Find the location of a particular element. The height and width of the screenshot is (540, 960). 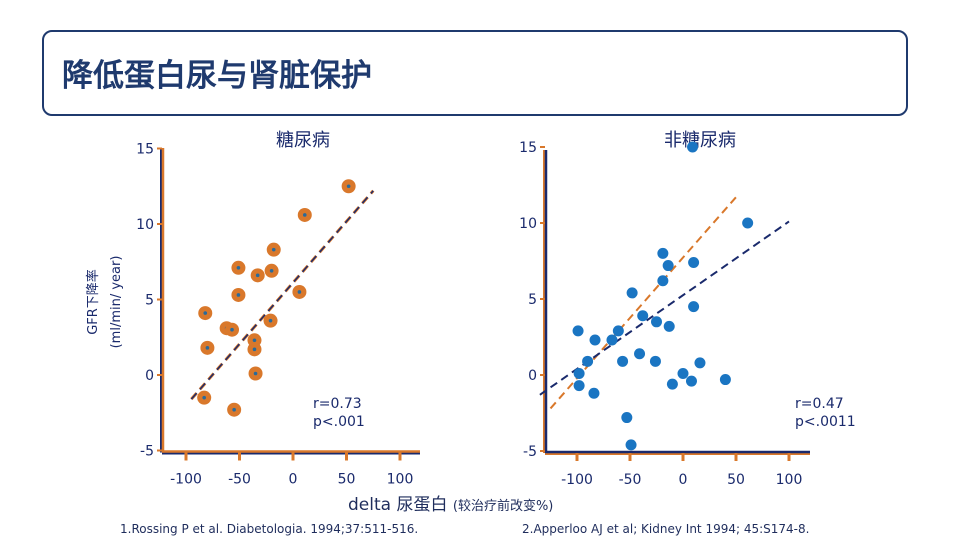

x-axis-label: delta 尿蛋白 (较治疗前改变%) is located at coordinates (450, 502).